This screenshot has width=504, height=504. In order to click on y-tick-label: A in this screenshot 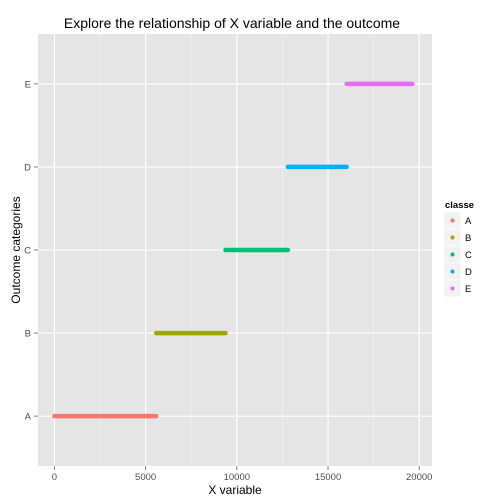, I will do `click(28, 417)`.